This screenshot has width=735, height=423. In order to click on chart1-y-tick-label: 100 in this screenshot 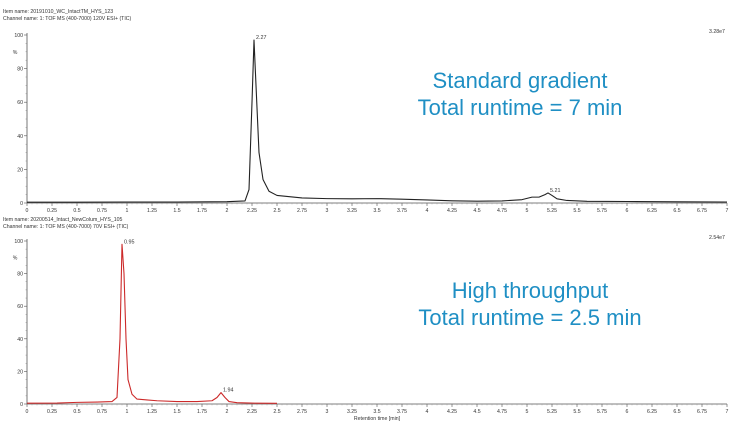, I will do `click(18, 36)`.